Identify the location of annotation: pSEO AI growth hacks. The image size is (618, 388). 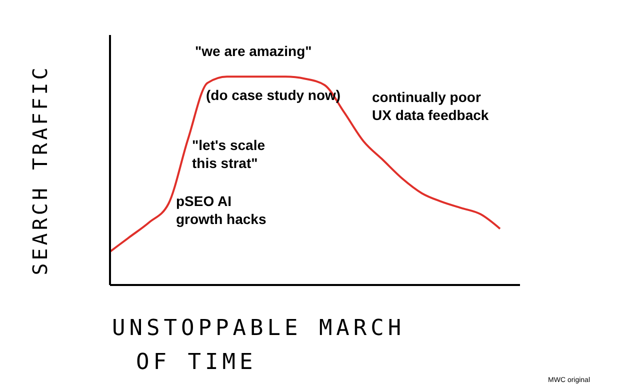
(221, 210).